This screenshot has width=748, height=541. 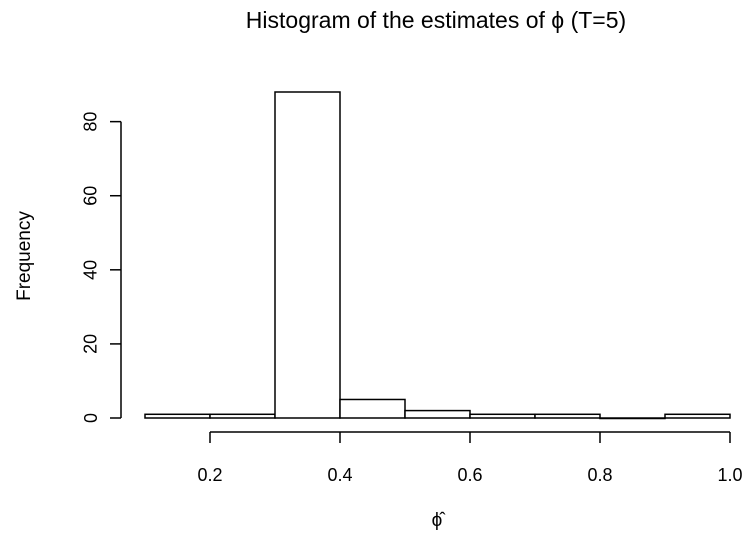 I want to click on y-axis: 0 20 40 60 80, so click(x=101, y=267).